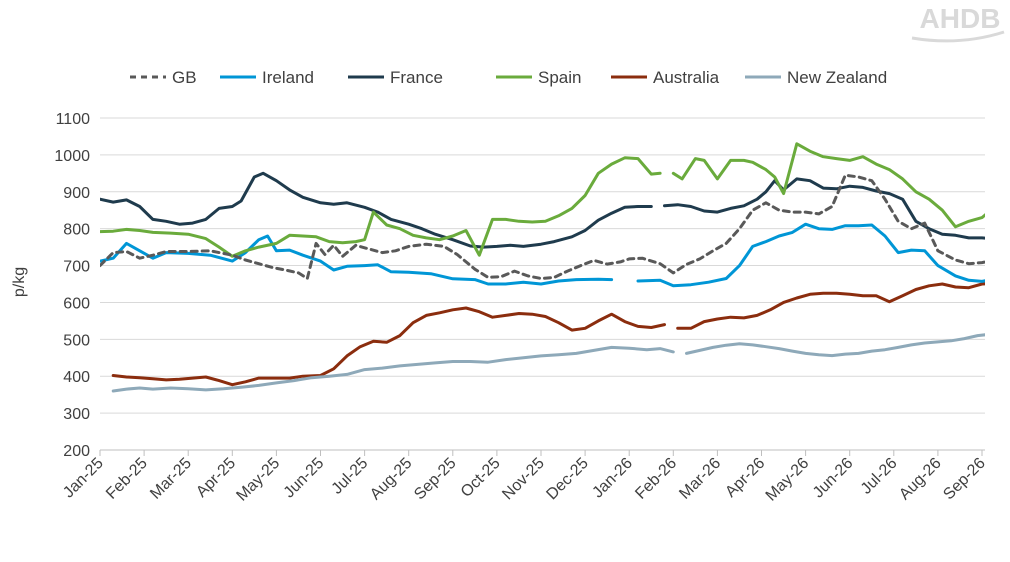 This screenshot has width=1010, height=562. I want to click on x-tick-label: Nov-25, so click(523, 479).